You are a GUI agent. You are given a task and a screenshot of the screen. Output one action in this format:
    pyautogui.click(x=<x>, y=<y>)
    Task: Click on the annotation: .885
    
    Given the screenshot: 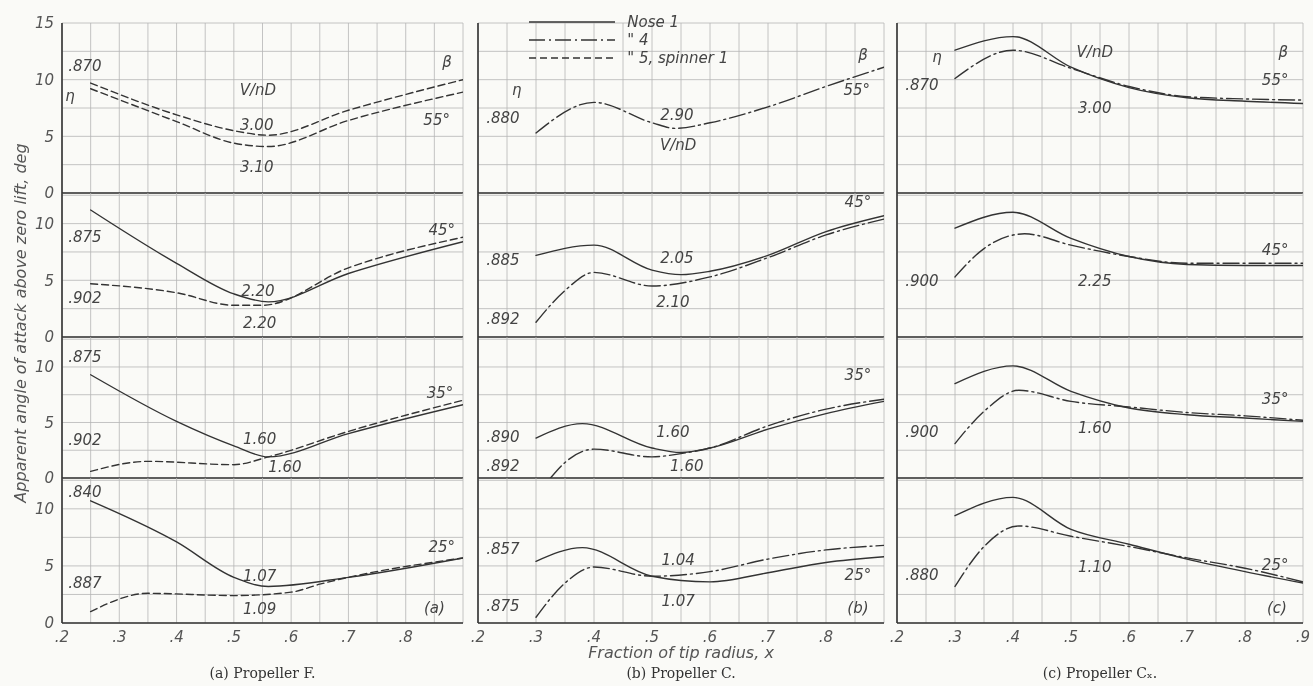 What is the action you would take?
    pyautogui.click(x=503, y=259)
    